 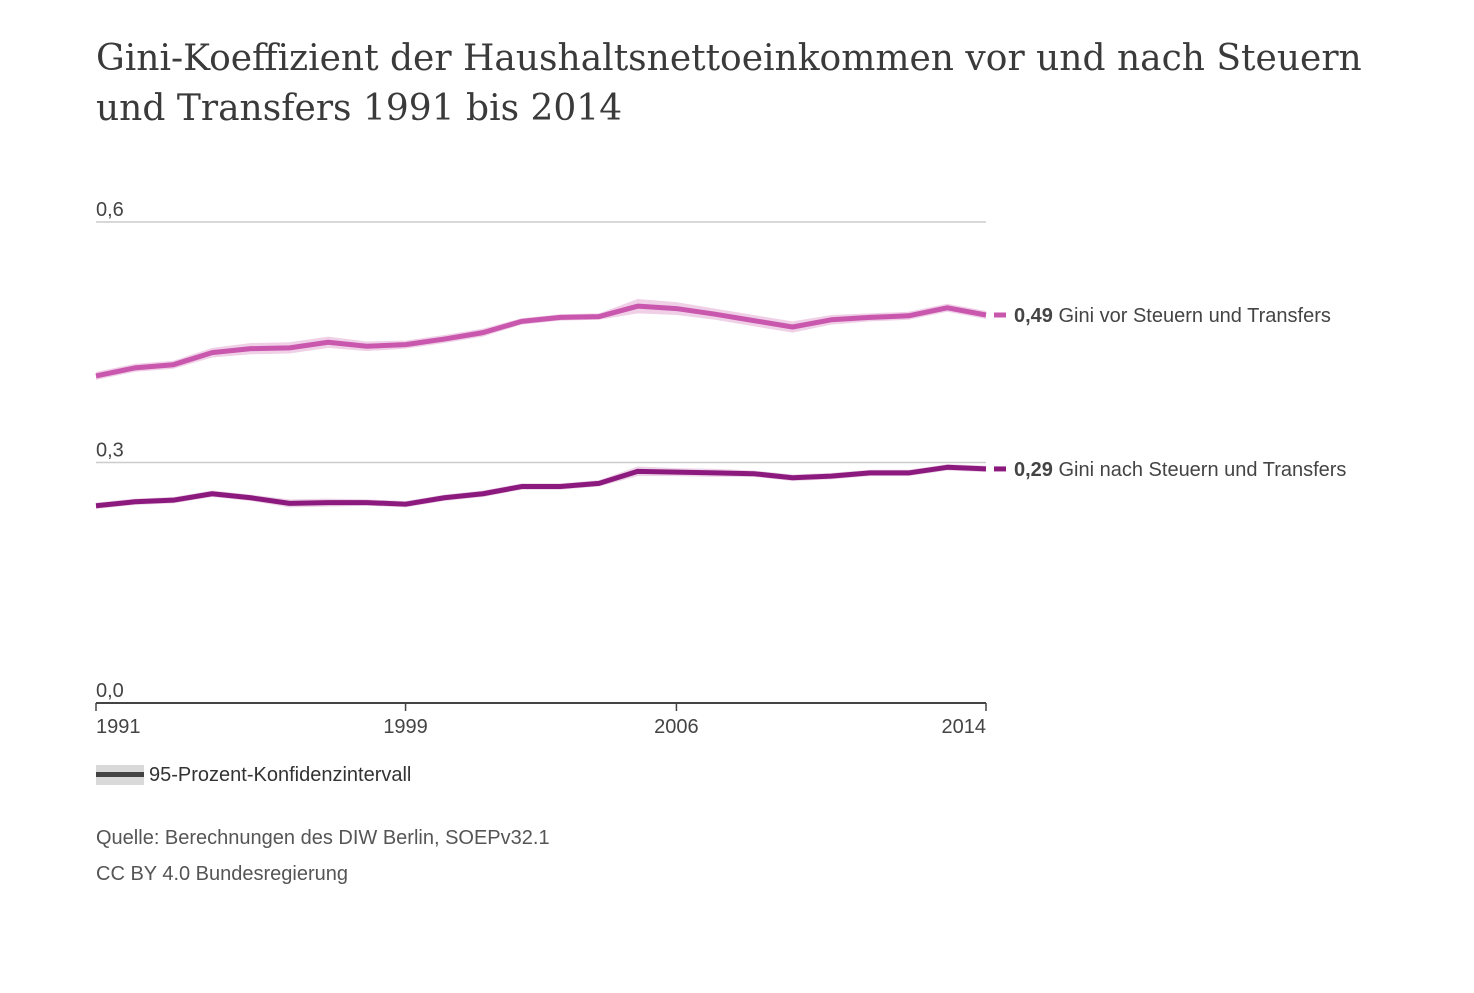 I want to click on series-line-layer, so click(x=541, y=406).